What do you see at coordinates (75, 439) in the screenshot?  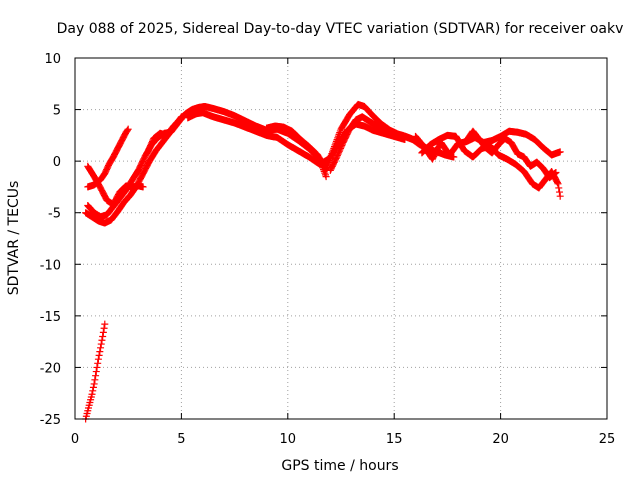 I see `x-tick-label: 0` at bounding box center [75, 439].